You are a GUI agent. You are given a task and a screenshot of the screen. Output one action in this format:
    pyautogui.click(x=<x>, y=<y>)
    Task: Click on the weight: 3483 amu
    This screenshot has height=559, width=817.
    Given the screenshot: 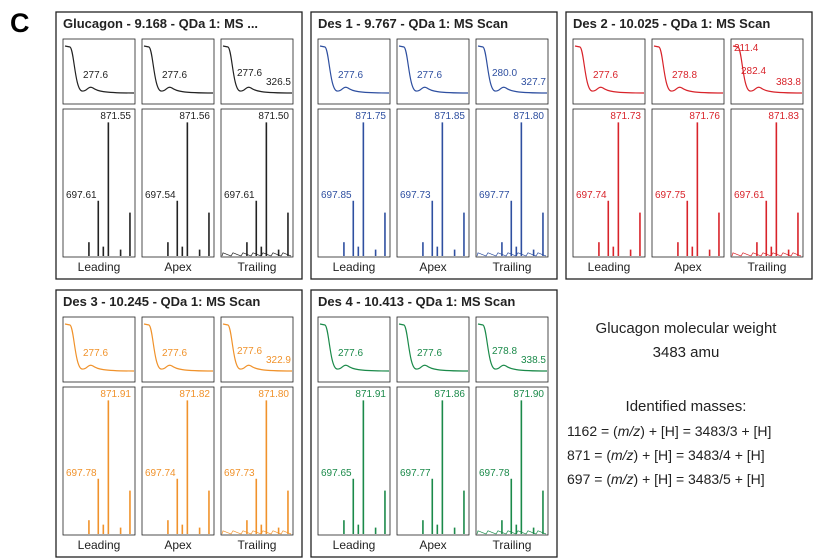 What is the action you would take?
    pyautogui.click(x=686, y=352)
    